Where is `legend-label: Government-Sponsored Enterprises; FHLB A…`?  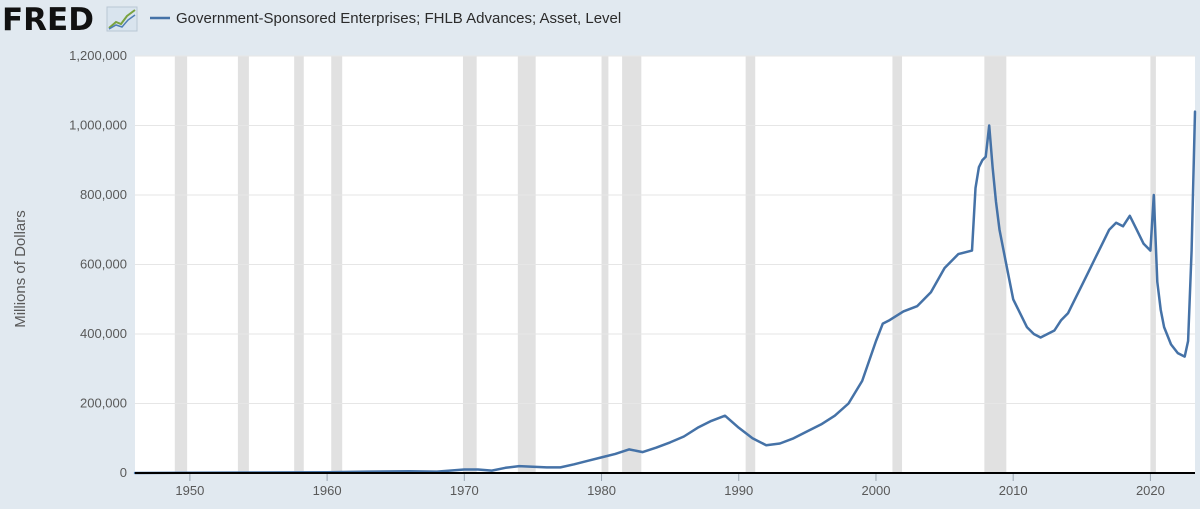
legend-label: Government-Sponsored Enterprises; FHLB A… is located at coordinates (398, 18).